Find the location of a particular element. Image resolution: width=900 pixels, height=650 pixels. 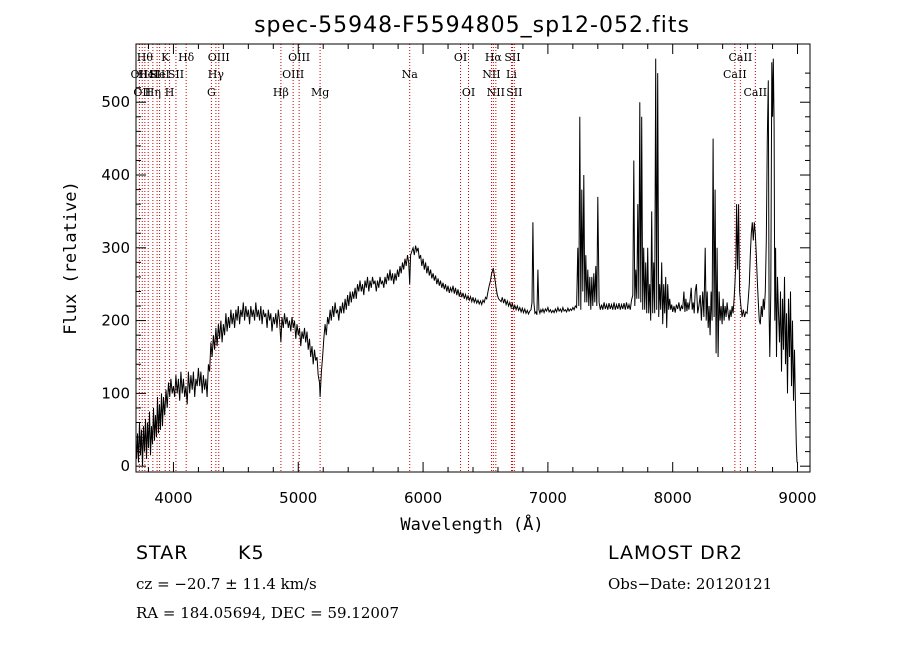

redshift-velocity: cz = −20.7 ± 11.4 km/s is located at coordinates (226, 584).